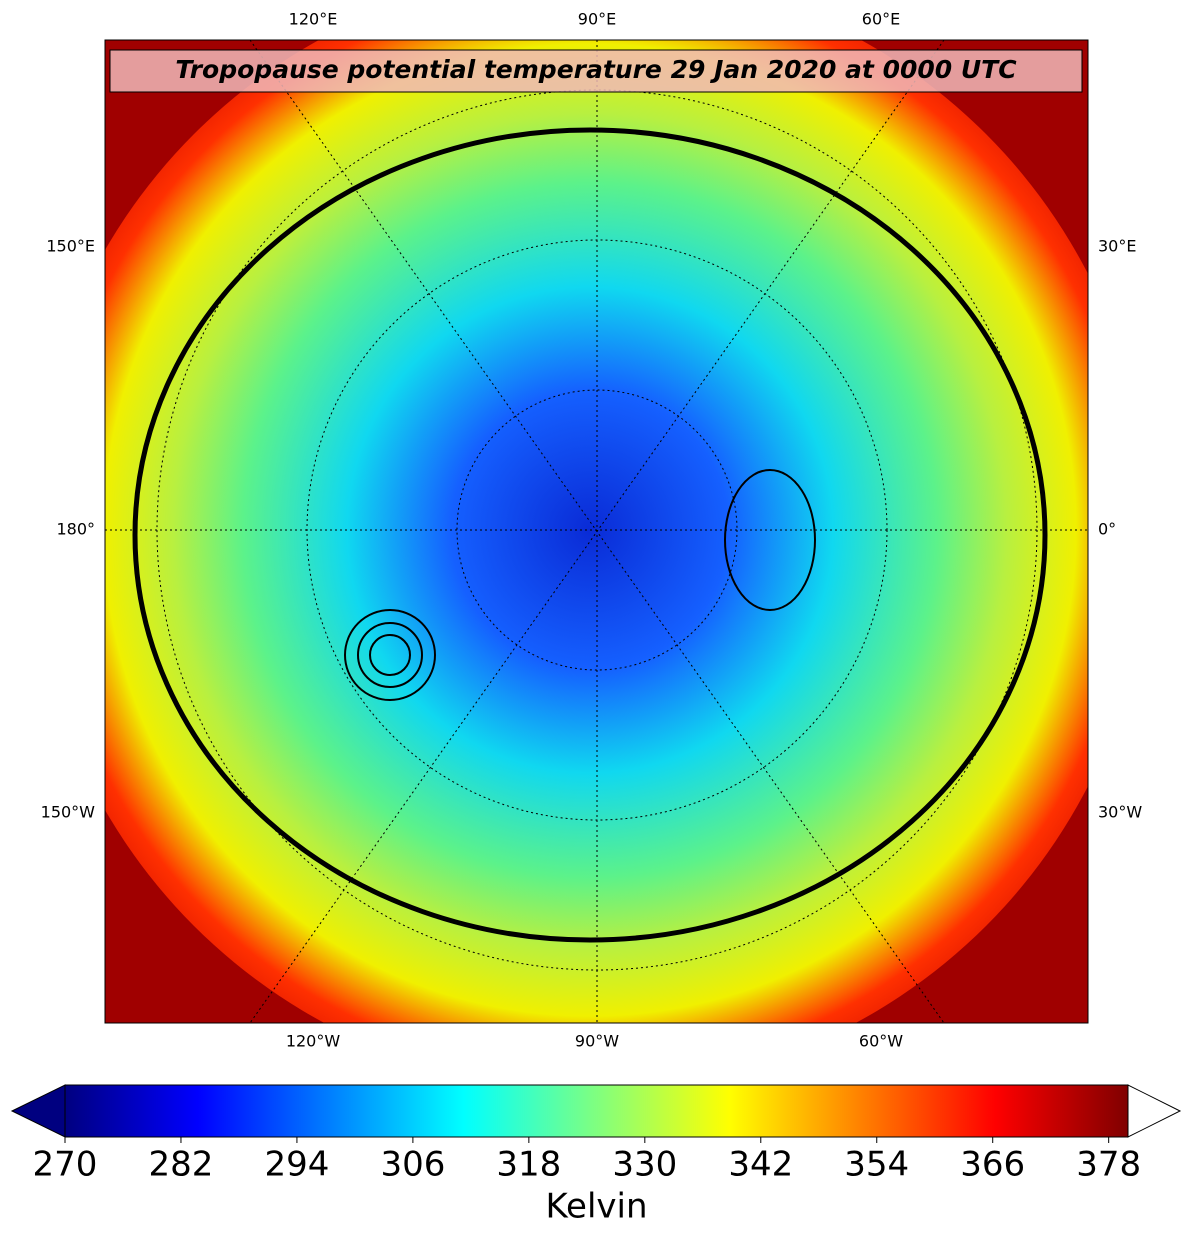 The width and height of the screenshot is (1192, 1238). What do you see at coordinates (313, 1041) in the screenshot?
I see `lon-label: 120°W` at bounding box center [313, 1041].